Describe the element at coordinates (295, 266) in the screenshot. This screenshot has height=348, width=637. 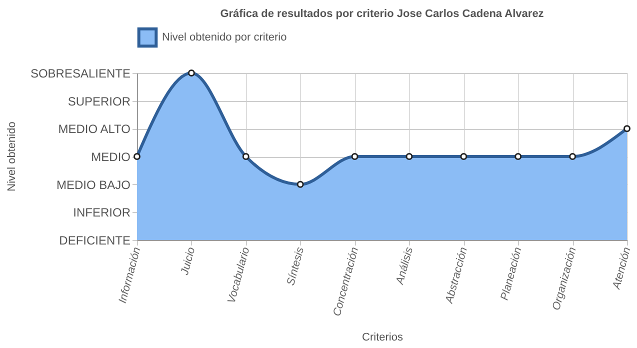
I see `x-tick-label: Síntesis` at that location.